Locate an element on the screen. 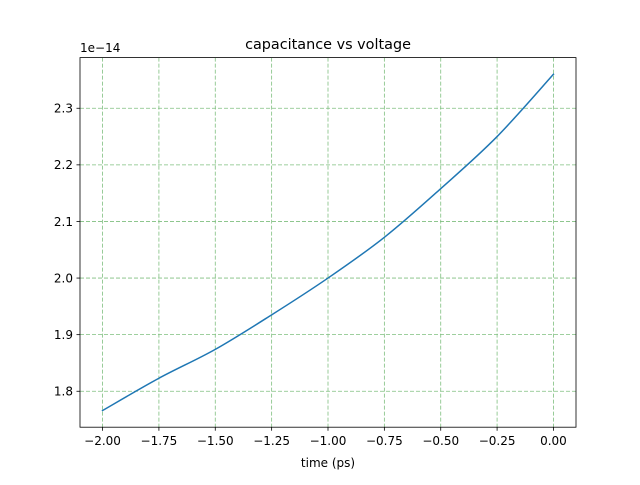  y-tick-label: 2.3 is located at coordinates (63, 109).